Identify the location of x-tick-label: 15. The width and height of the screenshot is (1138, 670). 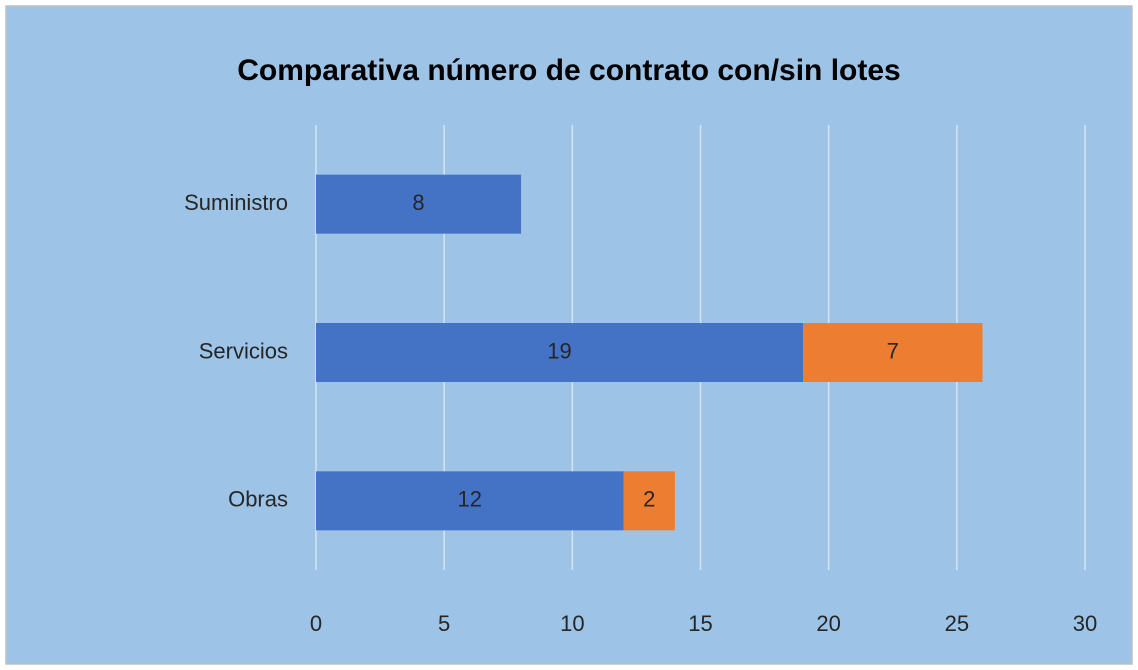
(700, 623).